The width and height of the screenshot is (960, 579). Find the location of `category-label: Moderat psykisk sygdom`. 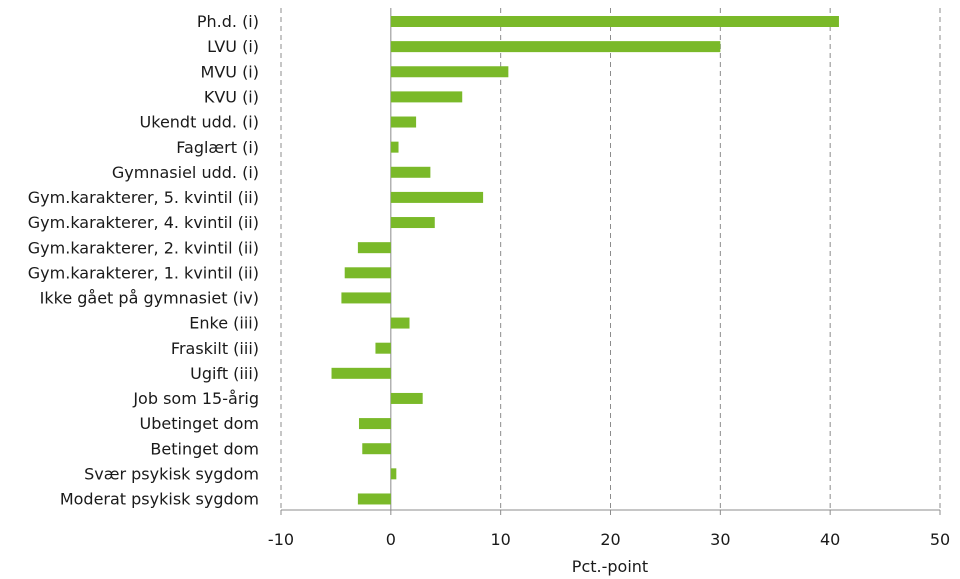

category-label: Moderat psykisk sygdom is located at coordinates (159, 499).